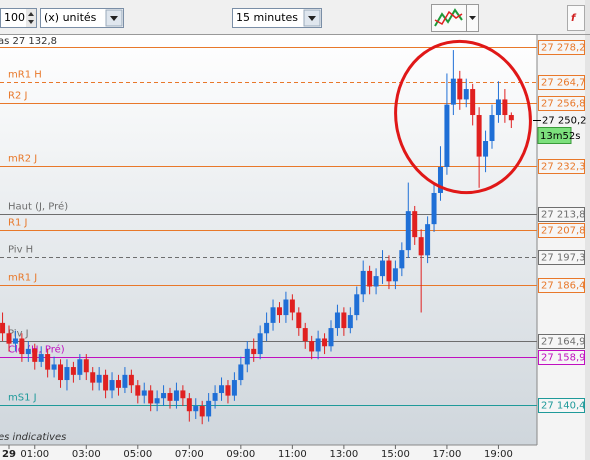  What do you see at coordinates (343, 454) in the screenshot?
I see `x-tick-label: 13:00` at bounding box center [343, 454].